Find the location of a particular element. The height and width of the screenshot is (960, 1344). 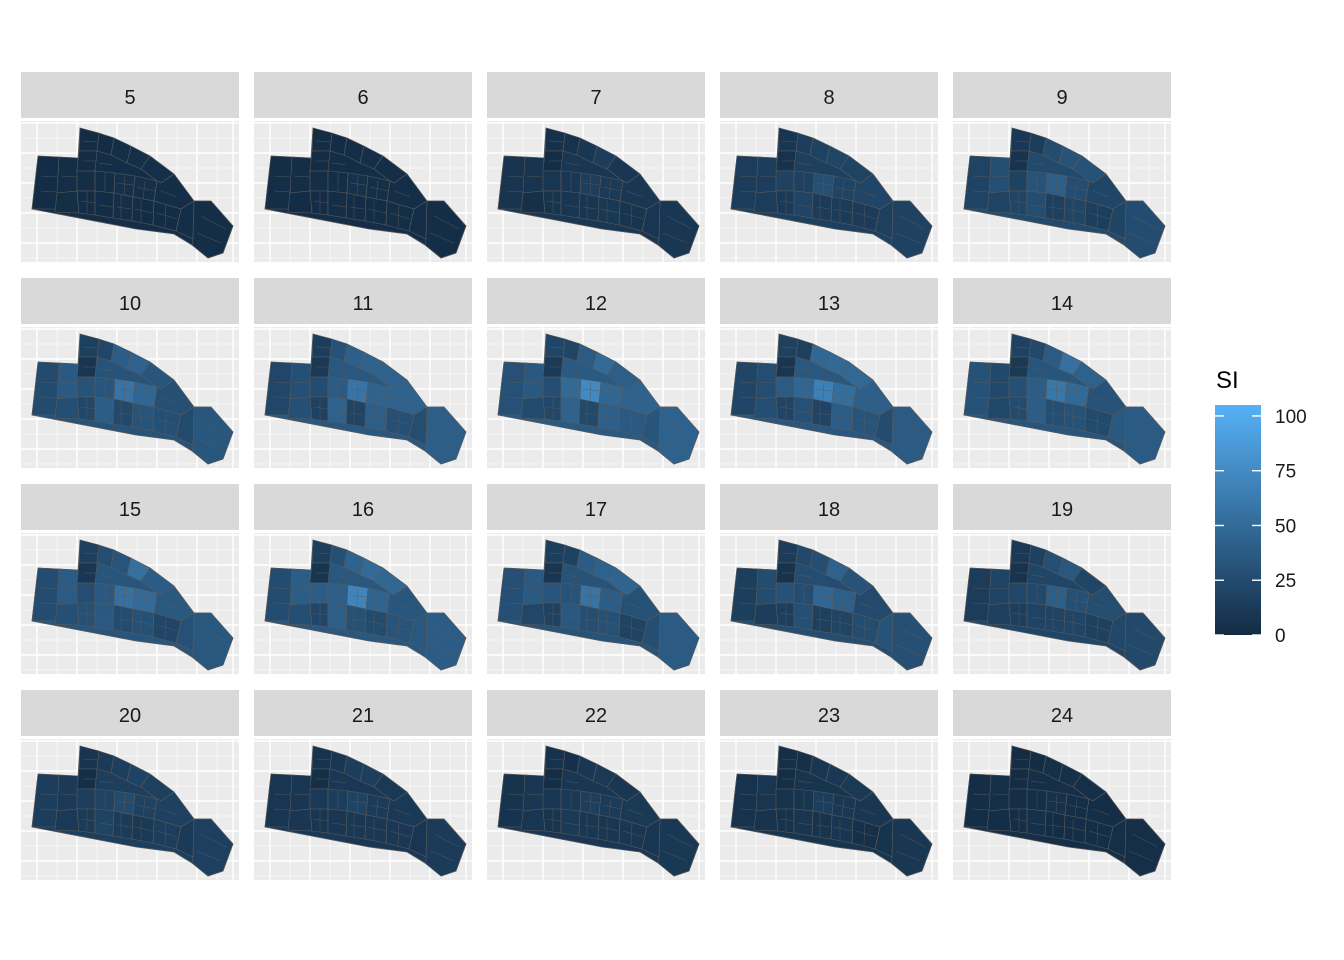

facet-title: 17 is located at coordinates (596, 510).